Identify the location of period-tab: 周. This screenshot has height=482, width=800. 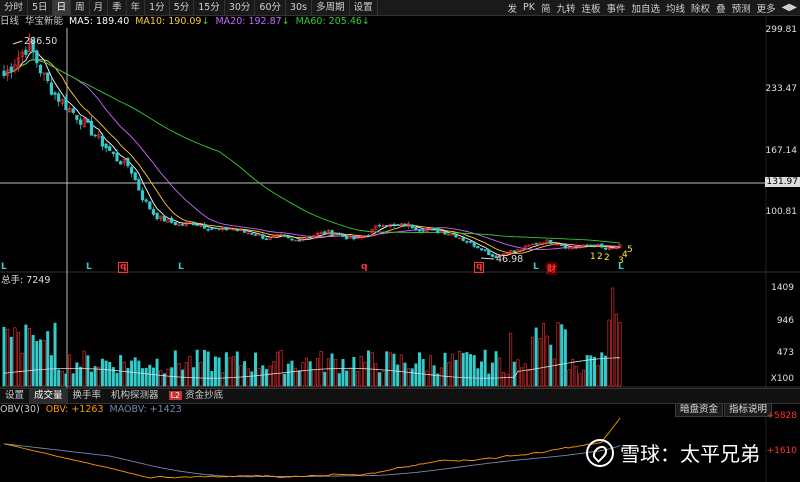
(80, 7).